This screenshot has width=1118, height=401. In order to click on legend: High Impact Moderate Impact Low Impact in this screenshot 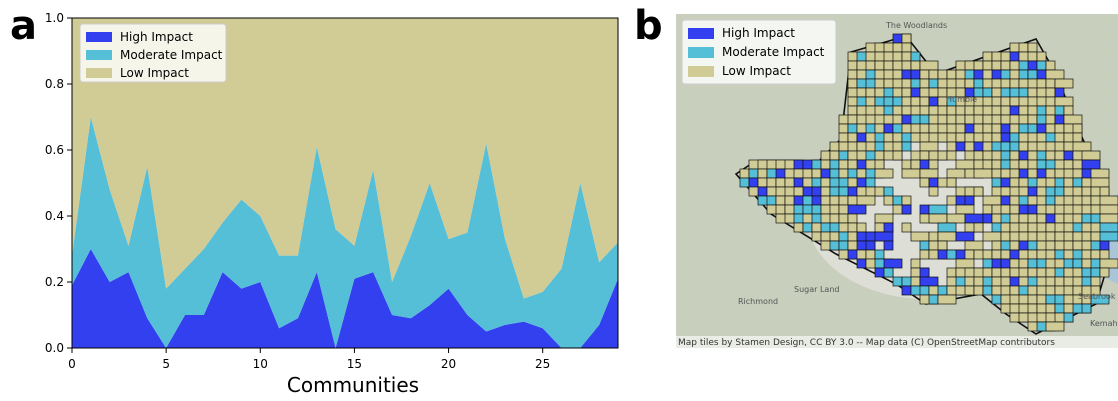, I will do `click(153, 53)`.